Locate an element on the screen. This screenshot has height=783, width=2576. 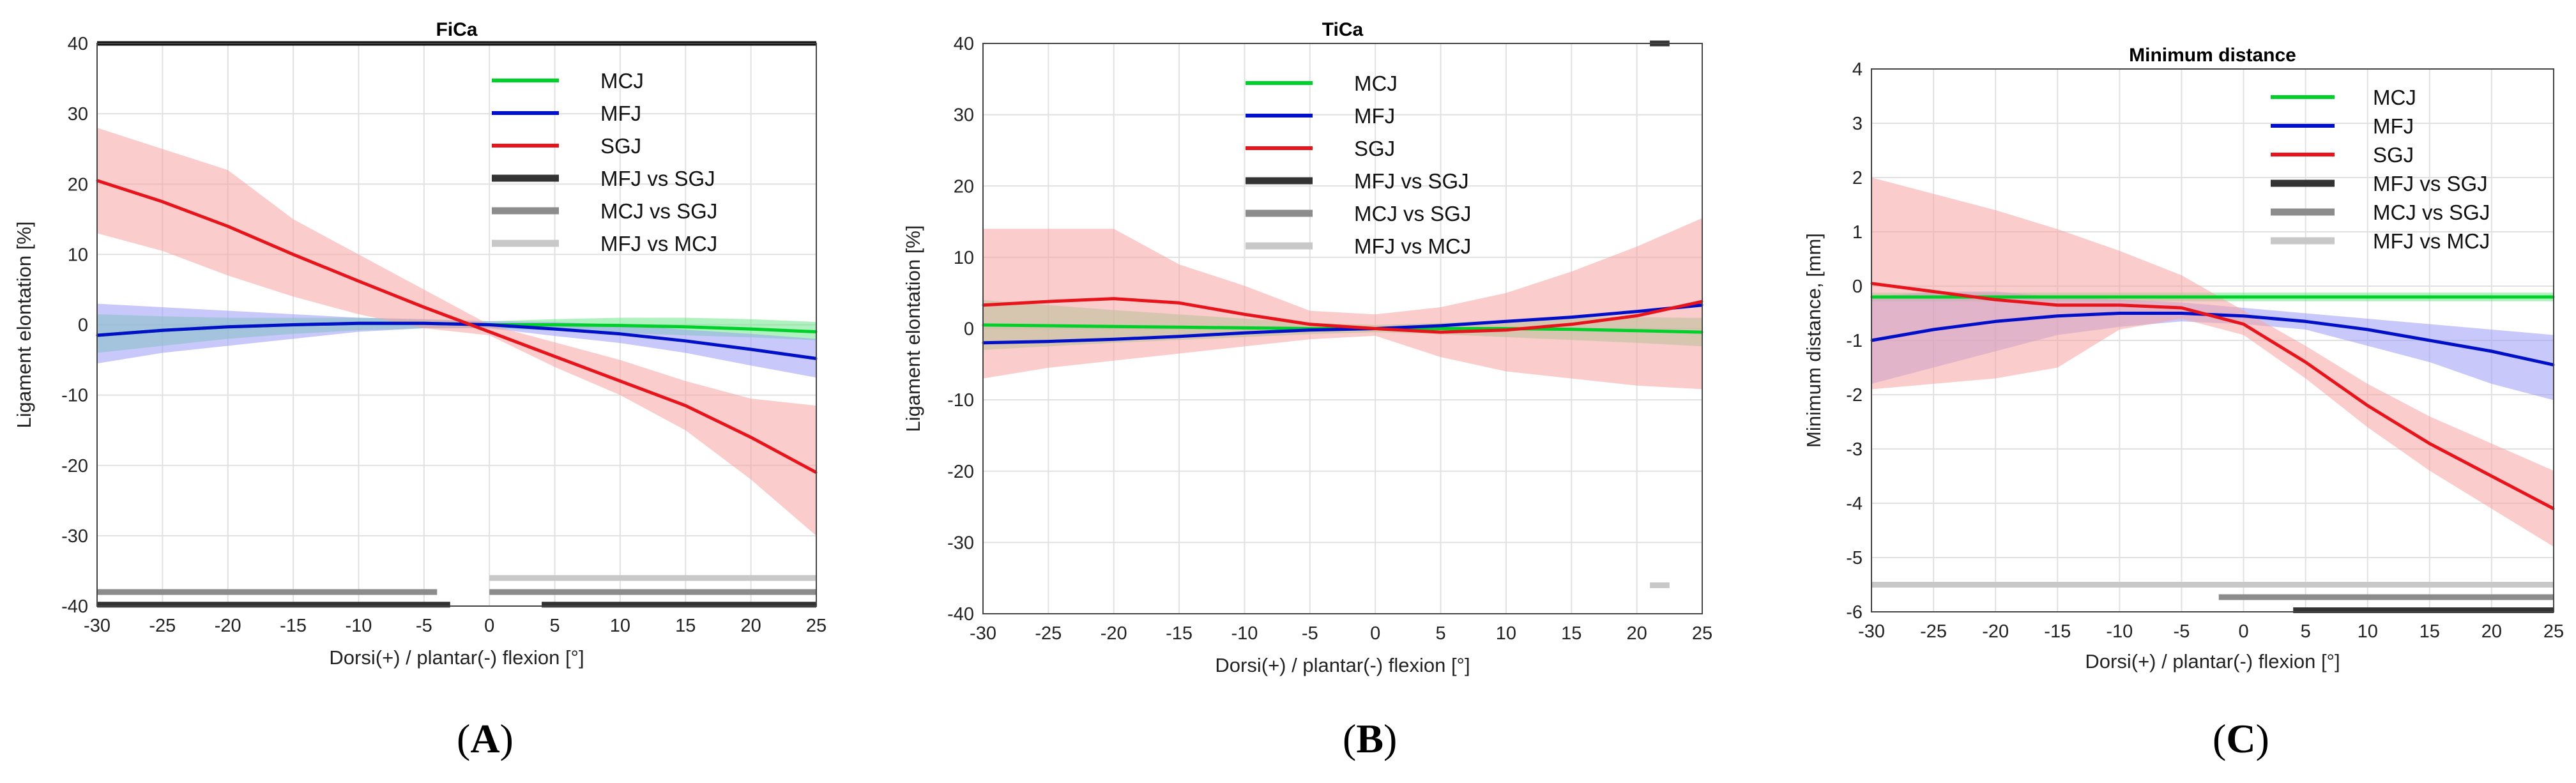
band-sgj is located at coordinates (457, 332).